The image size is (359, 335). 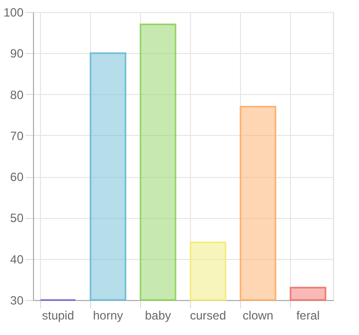 I want to click on y-tick-label: 80, so click(x=17, y=95).